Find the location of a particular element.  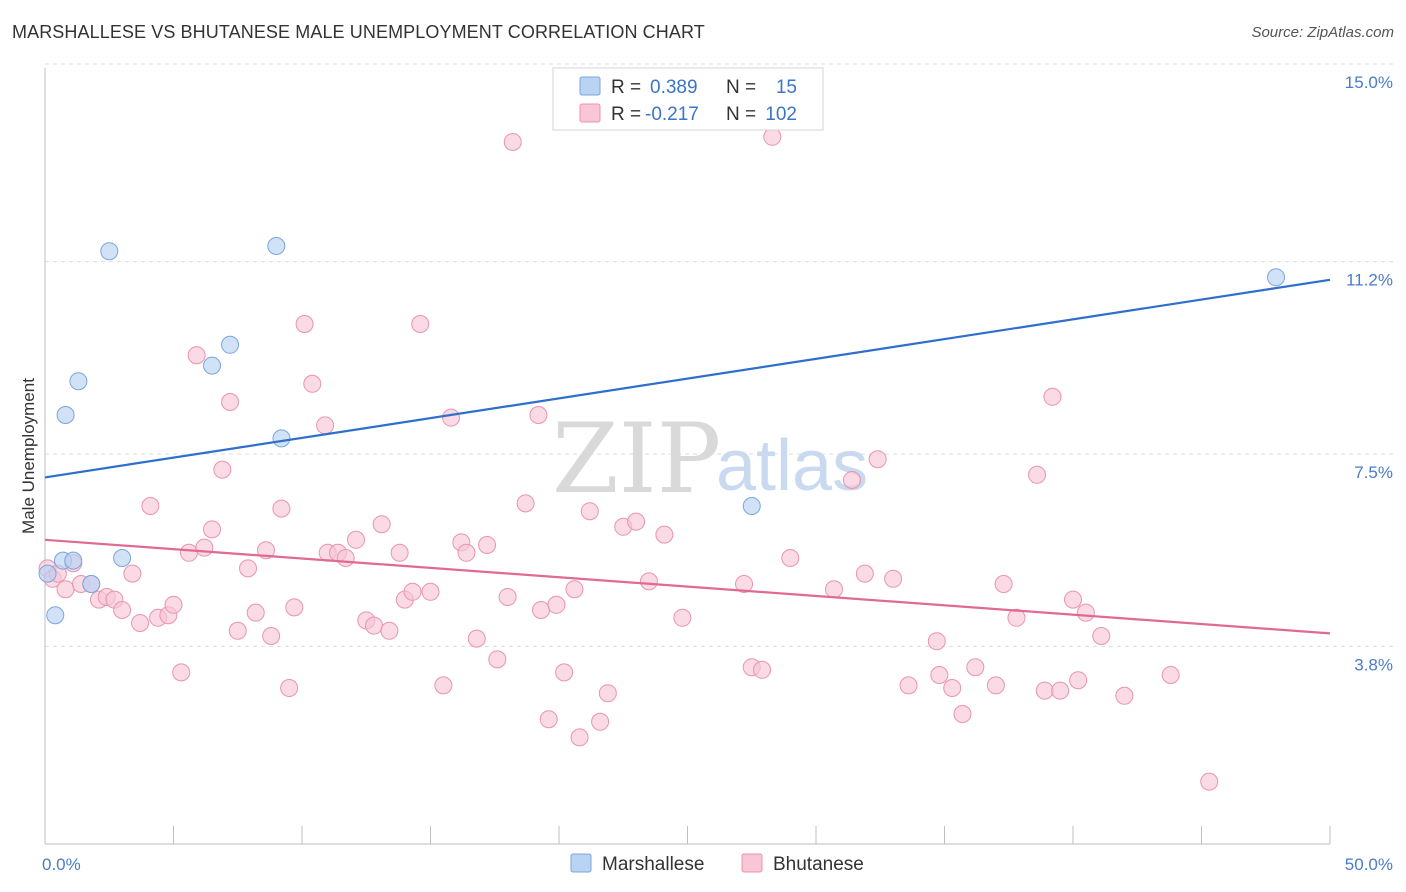

bottom-legend-swatch-marshallese is located at coordinates (581, 863).